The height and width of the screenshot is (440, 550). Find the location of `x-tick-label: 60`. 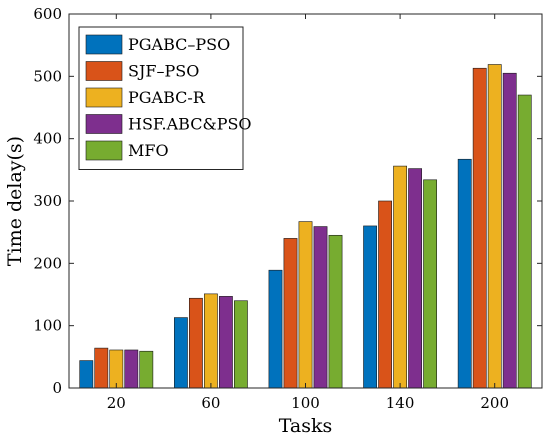

x-tick-label: 60 is located at coordinates (210, 403).